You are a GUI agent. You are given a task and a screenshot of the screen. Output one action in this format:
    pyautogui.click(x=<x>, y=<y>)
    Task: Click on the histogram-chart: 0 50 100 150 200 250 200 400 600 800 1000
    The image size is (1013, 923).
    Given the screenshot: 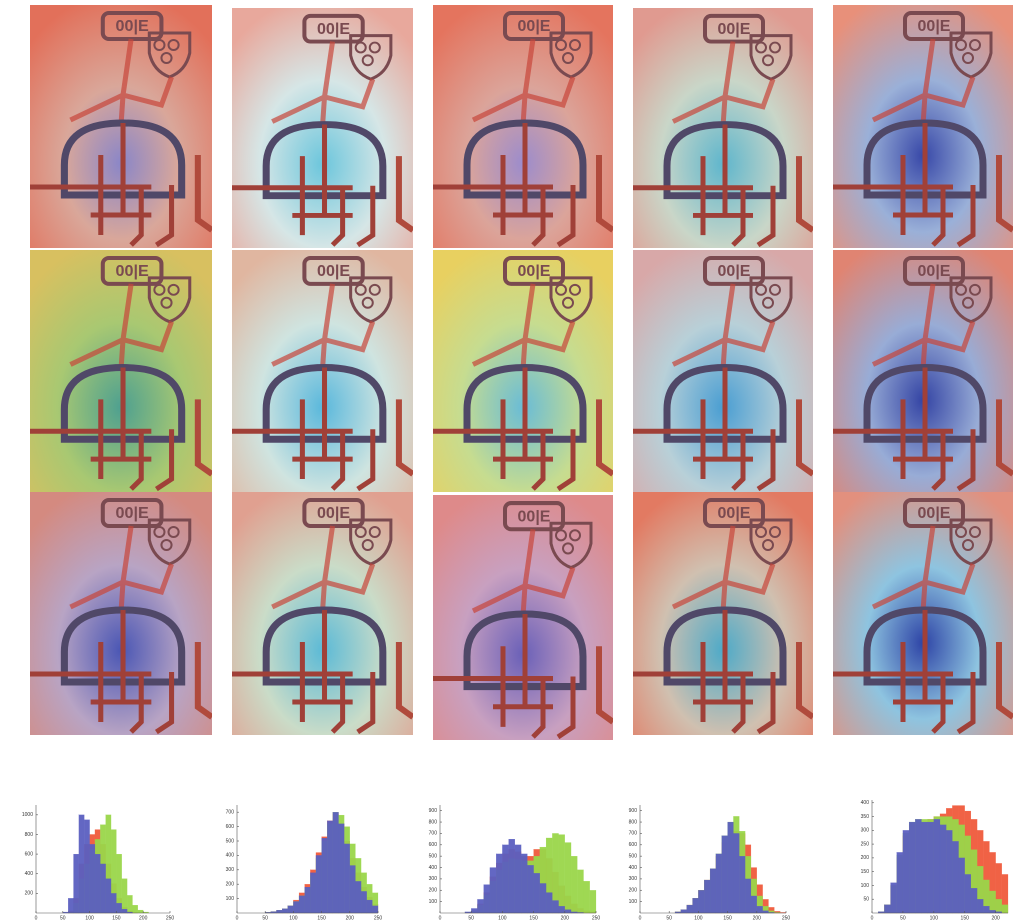 What is the action you would take?
    pyautogui.click(x=98, y=863)
    